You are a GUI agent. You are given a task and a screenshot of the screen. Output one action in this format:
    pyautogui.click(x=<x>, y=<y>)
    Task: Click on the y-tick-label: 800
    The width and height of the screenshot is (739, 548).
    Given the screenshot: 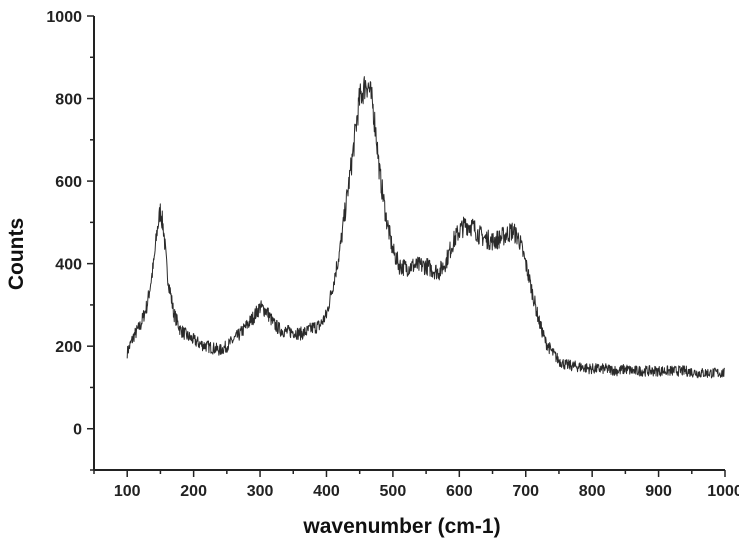 What is the action you would take?
    pyautogui.click(x=68, y=100)
    